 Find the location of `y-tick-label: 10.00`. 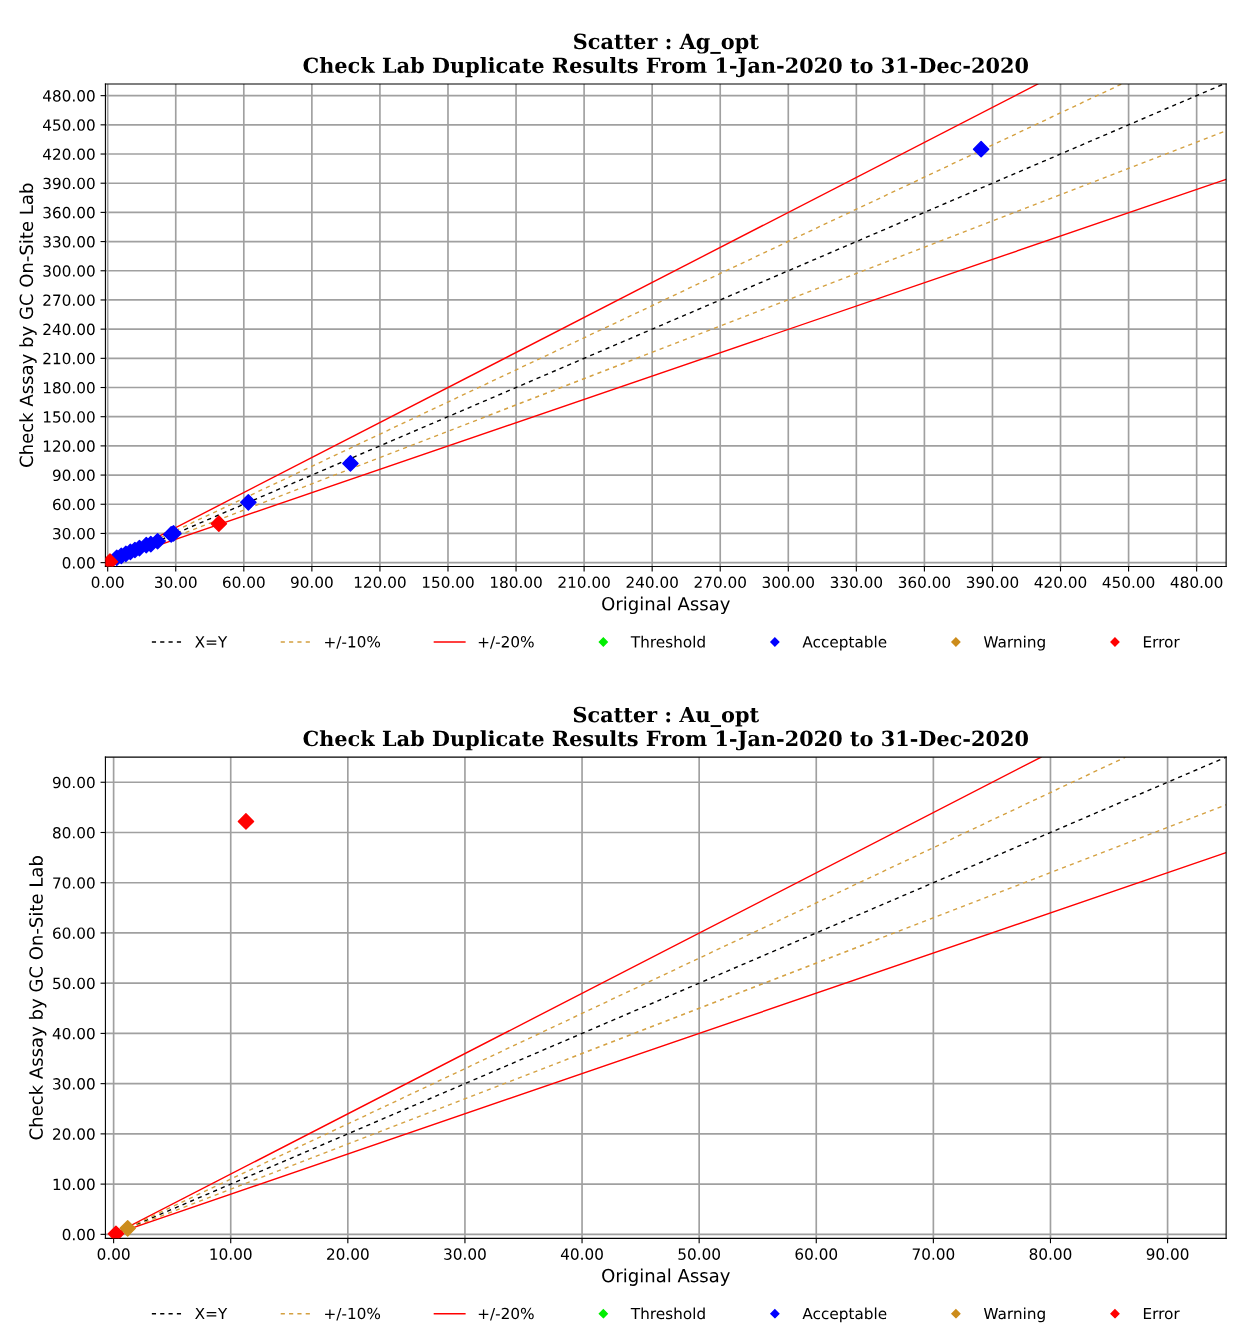

y-tick-label: 10.00 is located at coordinates (74, 1184).